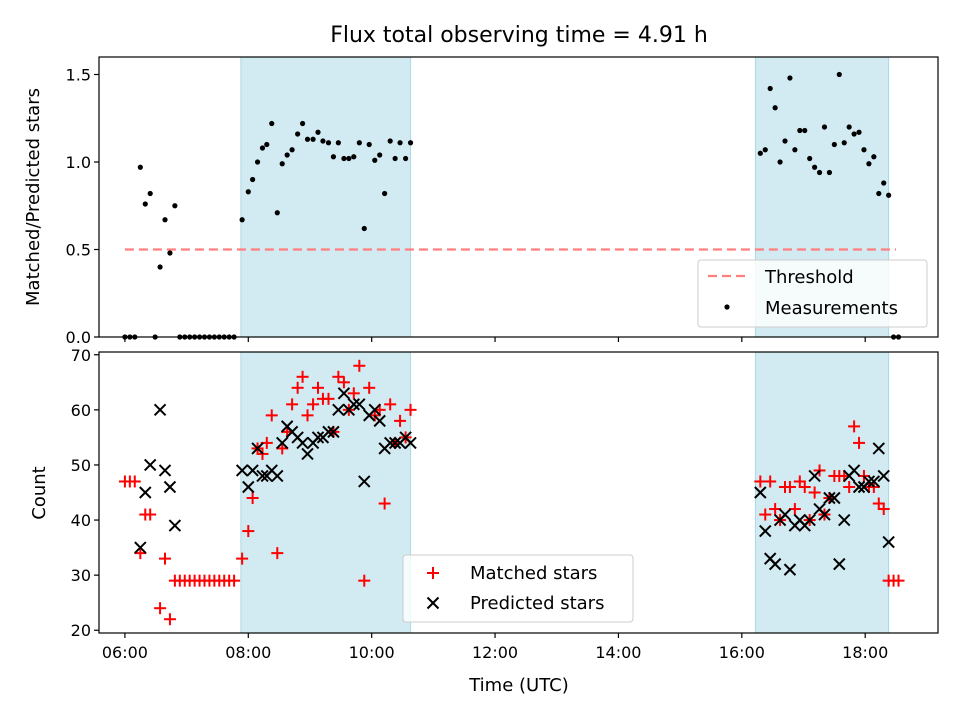 The width and height of the screenshot is (960, 720). Describe the element at coordinates (495, 652) in the screenshot. I see `bottom-x-tick-label: 12:00` at that location.